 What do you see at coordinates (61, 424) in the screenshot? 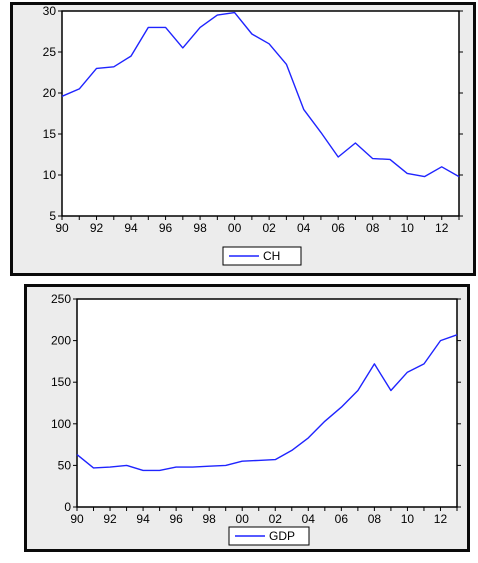
I see `y-tick-label: 100` at bounding box center [61, 424].